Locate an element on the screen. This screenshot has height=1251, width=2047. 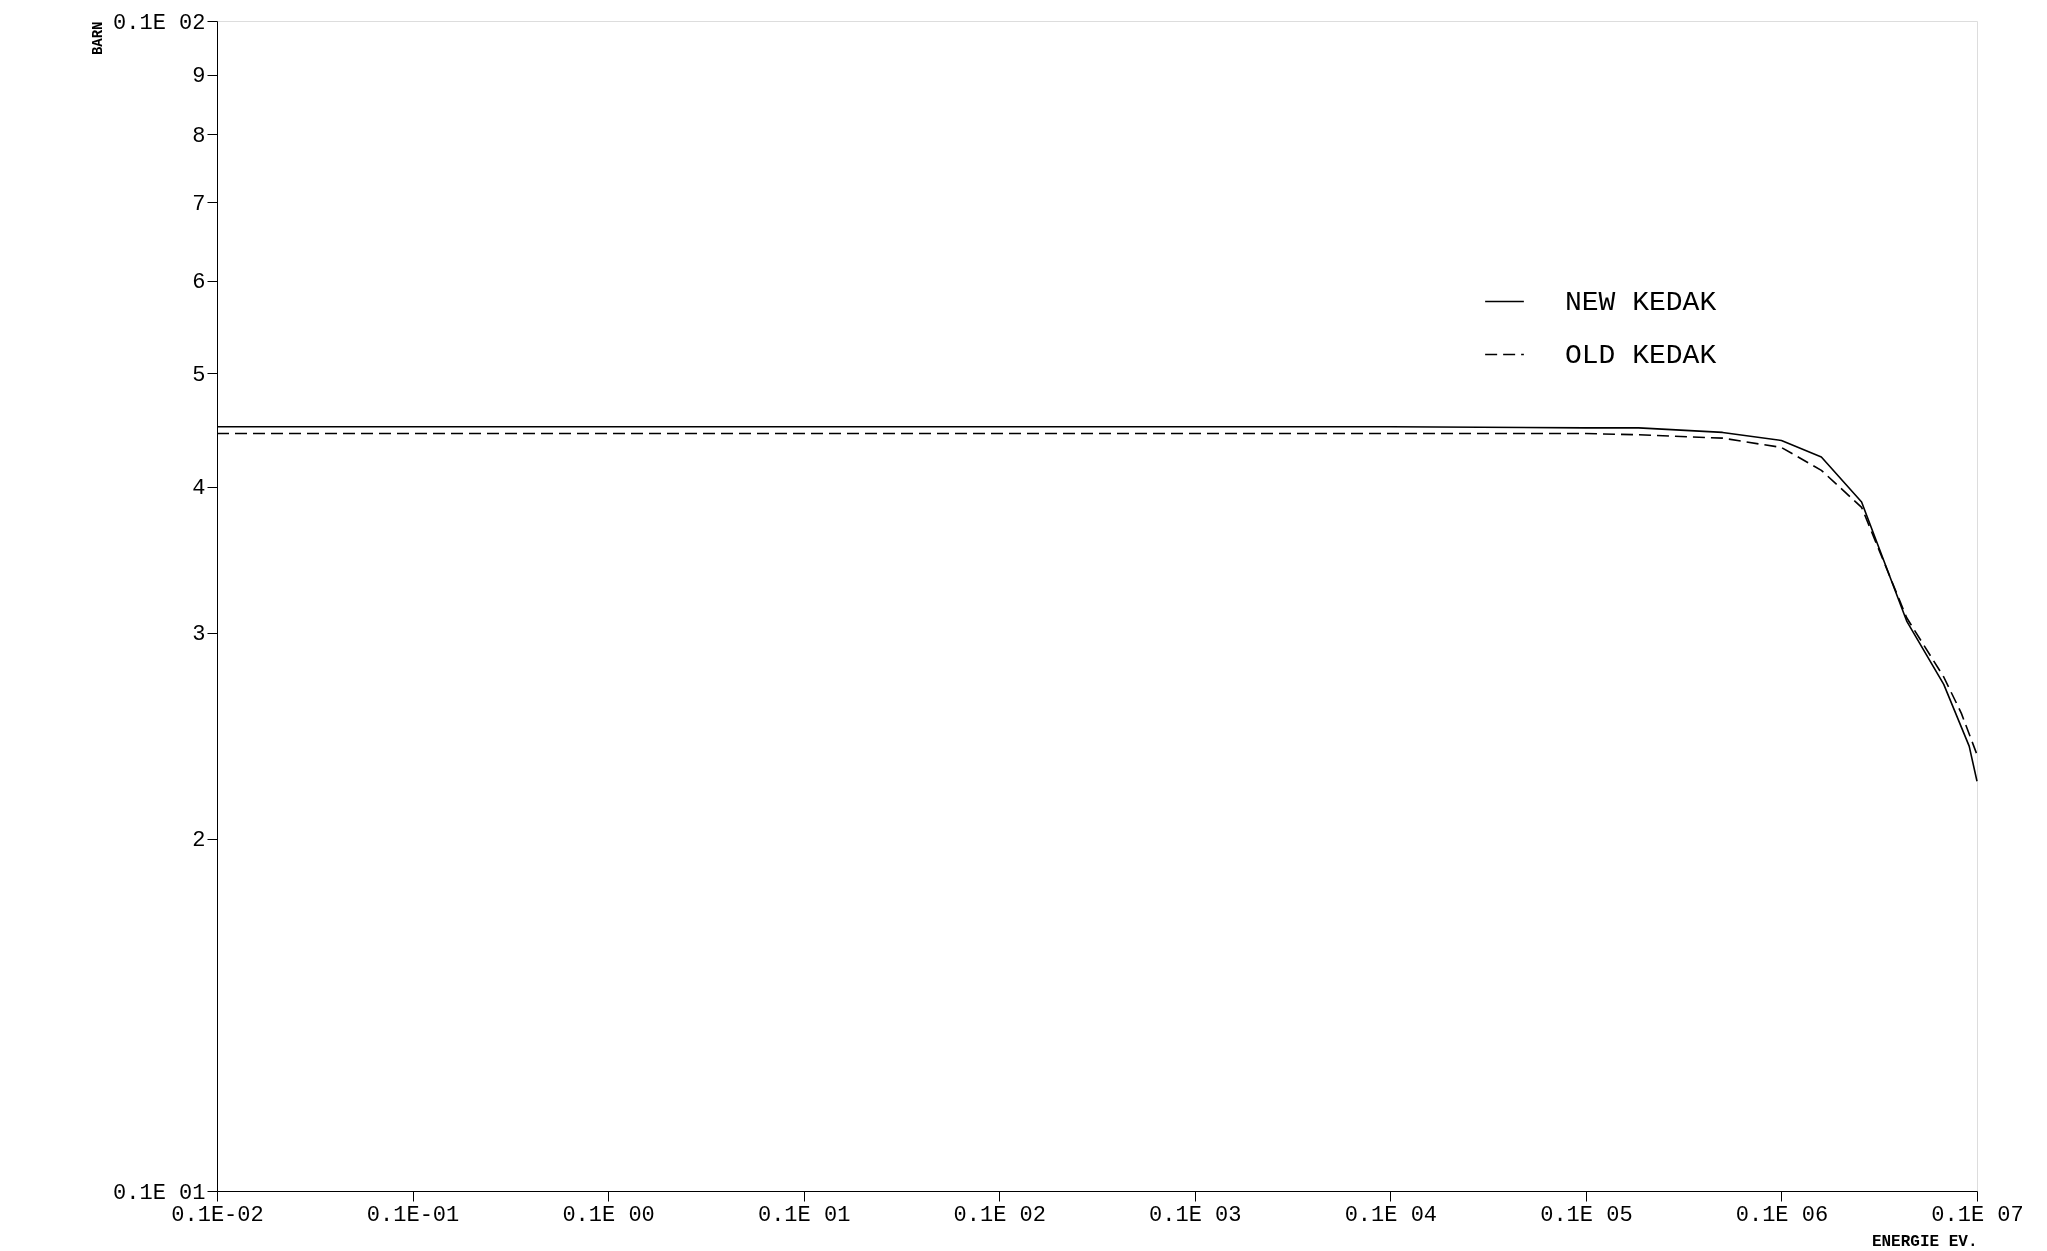
x-tick-label: 0.1E 01 is located at coordinates (804, 1215).